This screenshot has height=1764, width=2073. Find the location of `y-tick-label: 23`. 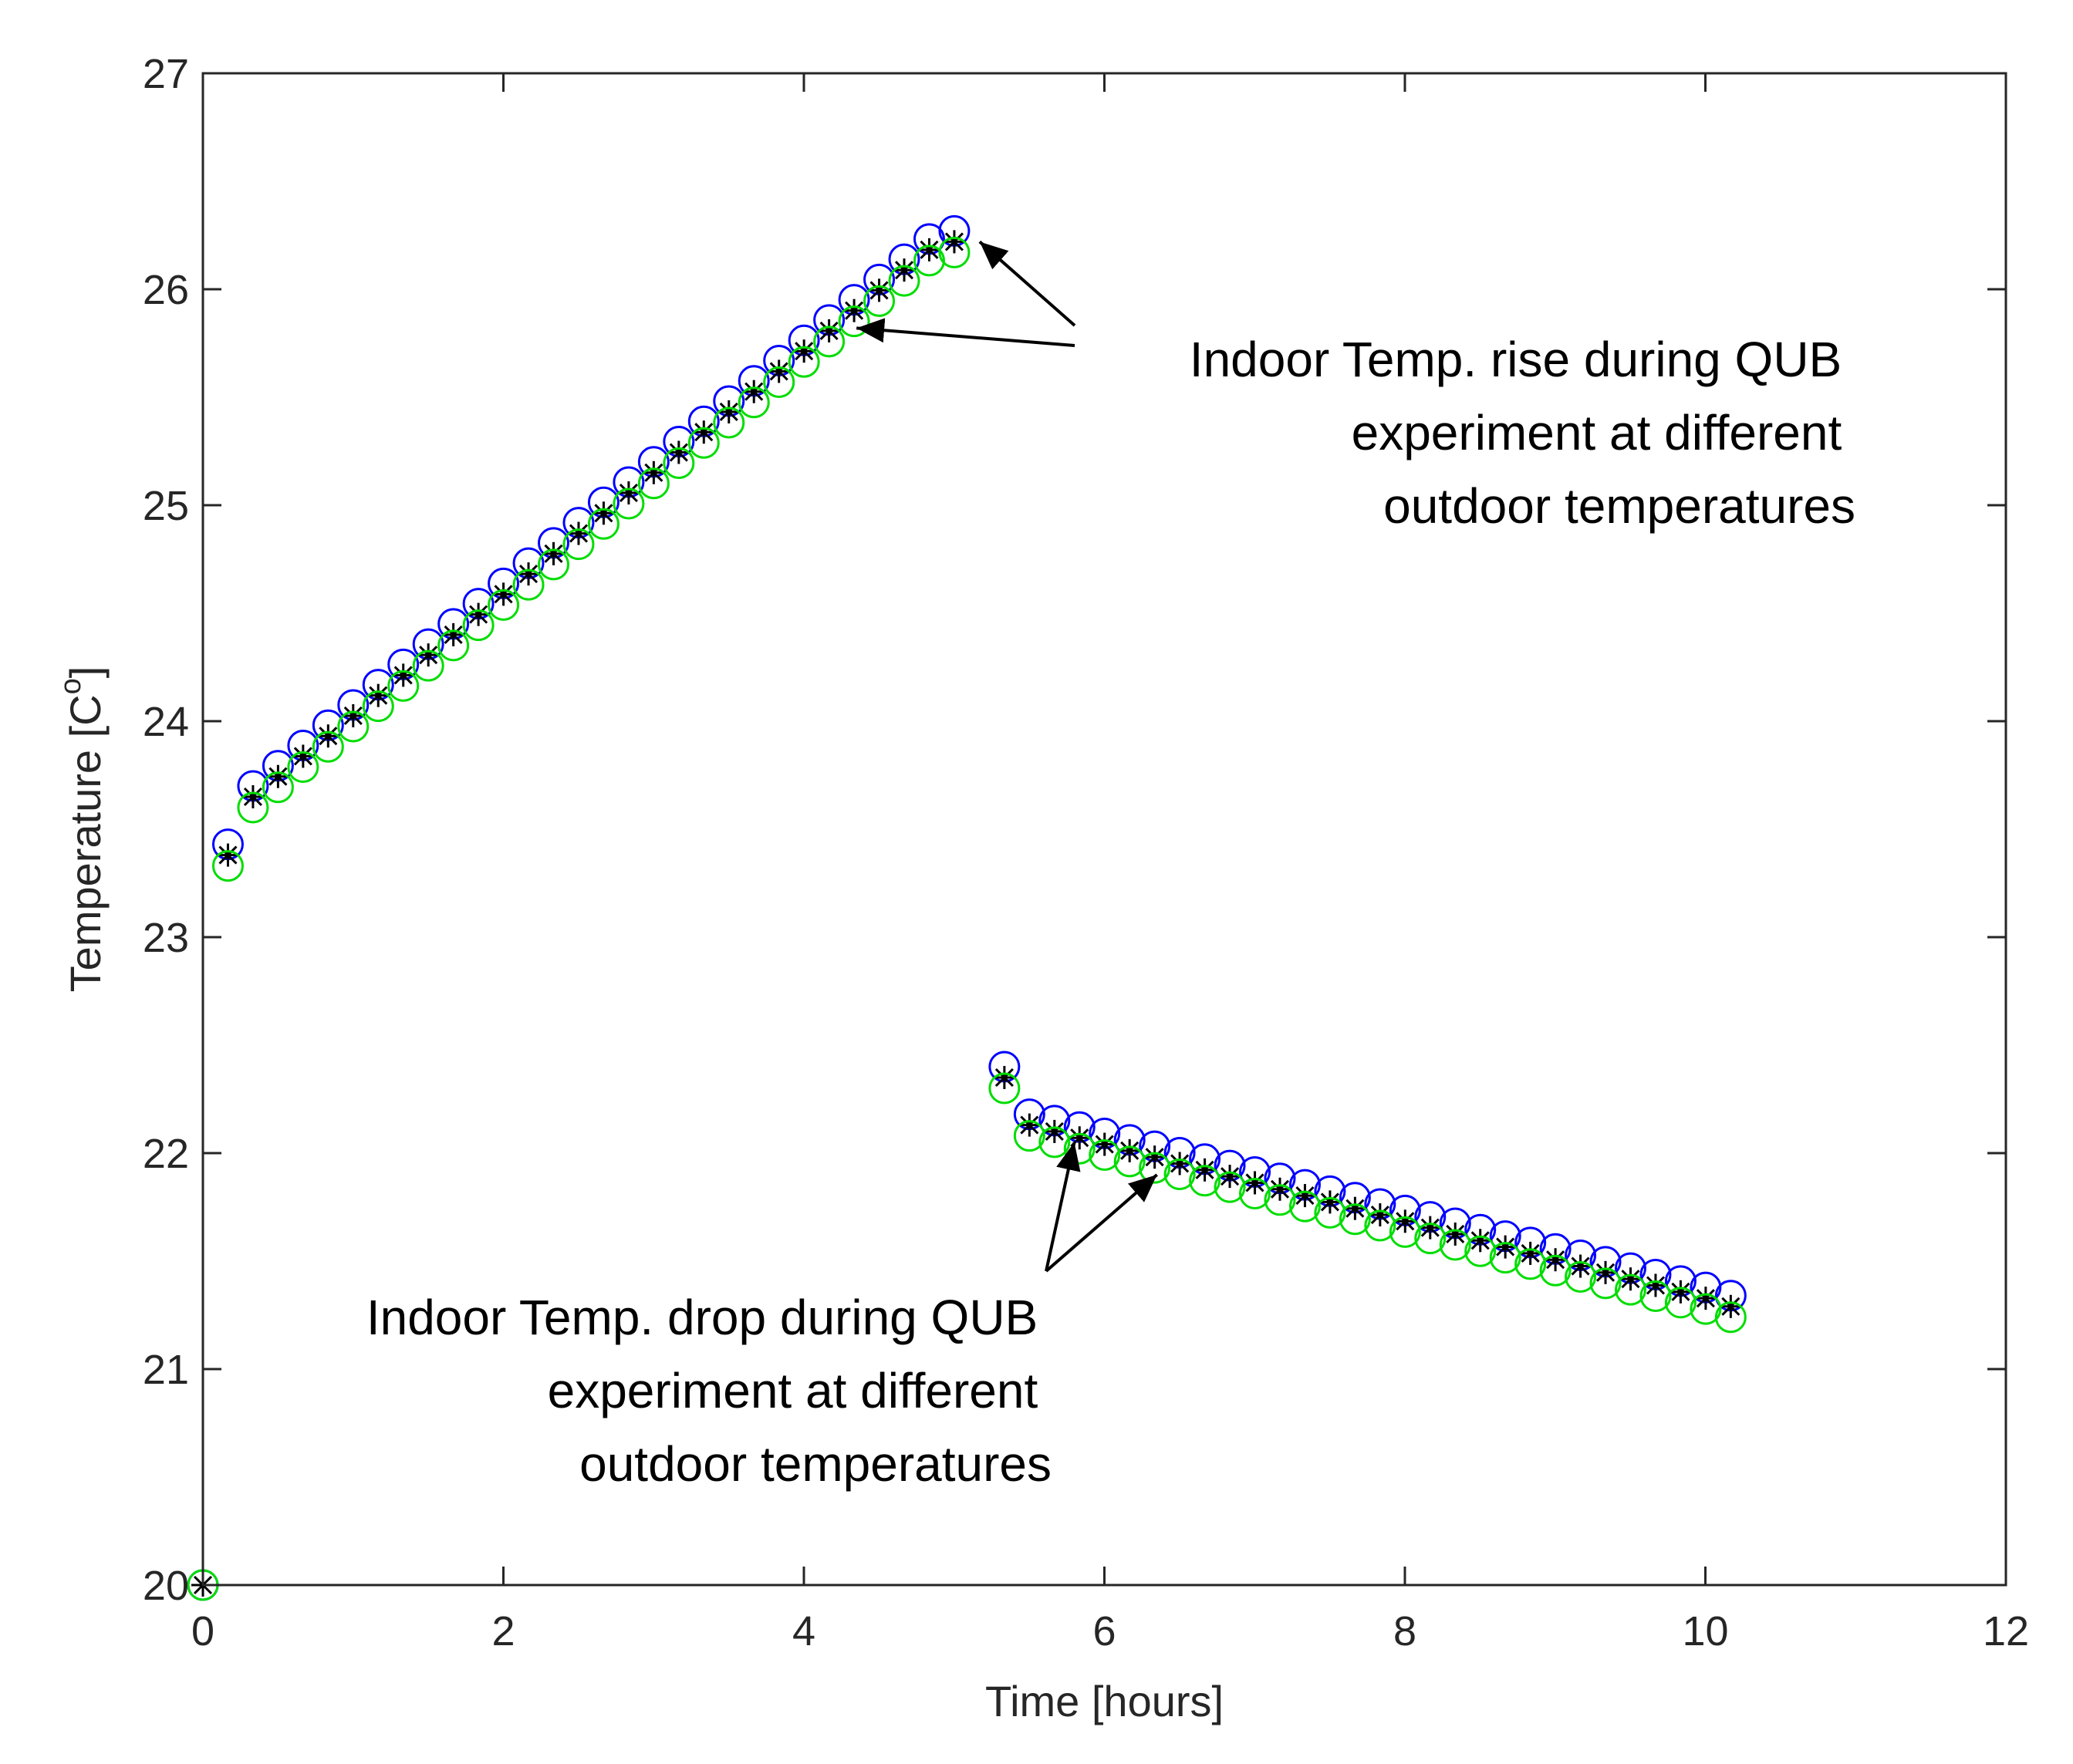

y-tick-label: 23 is located at coordinates (166, 938).